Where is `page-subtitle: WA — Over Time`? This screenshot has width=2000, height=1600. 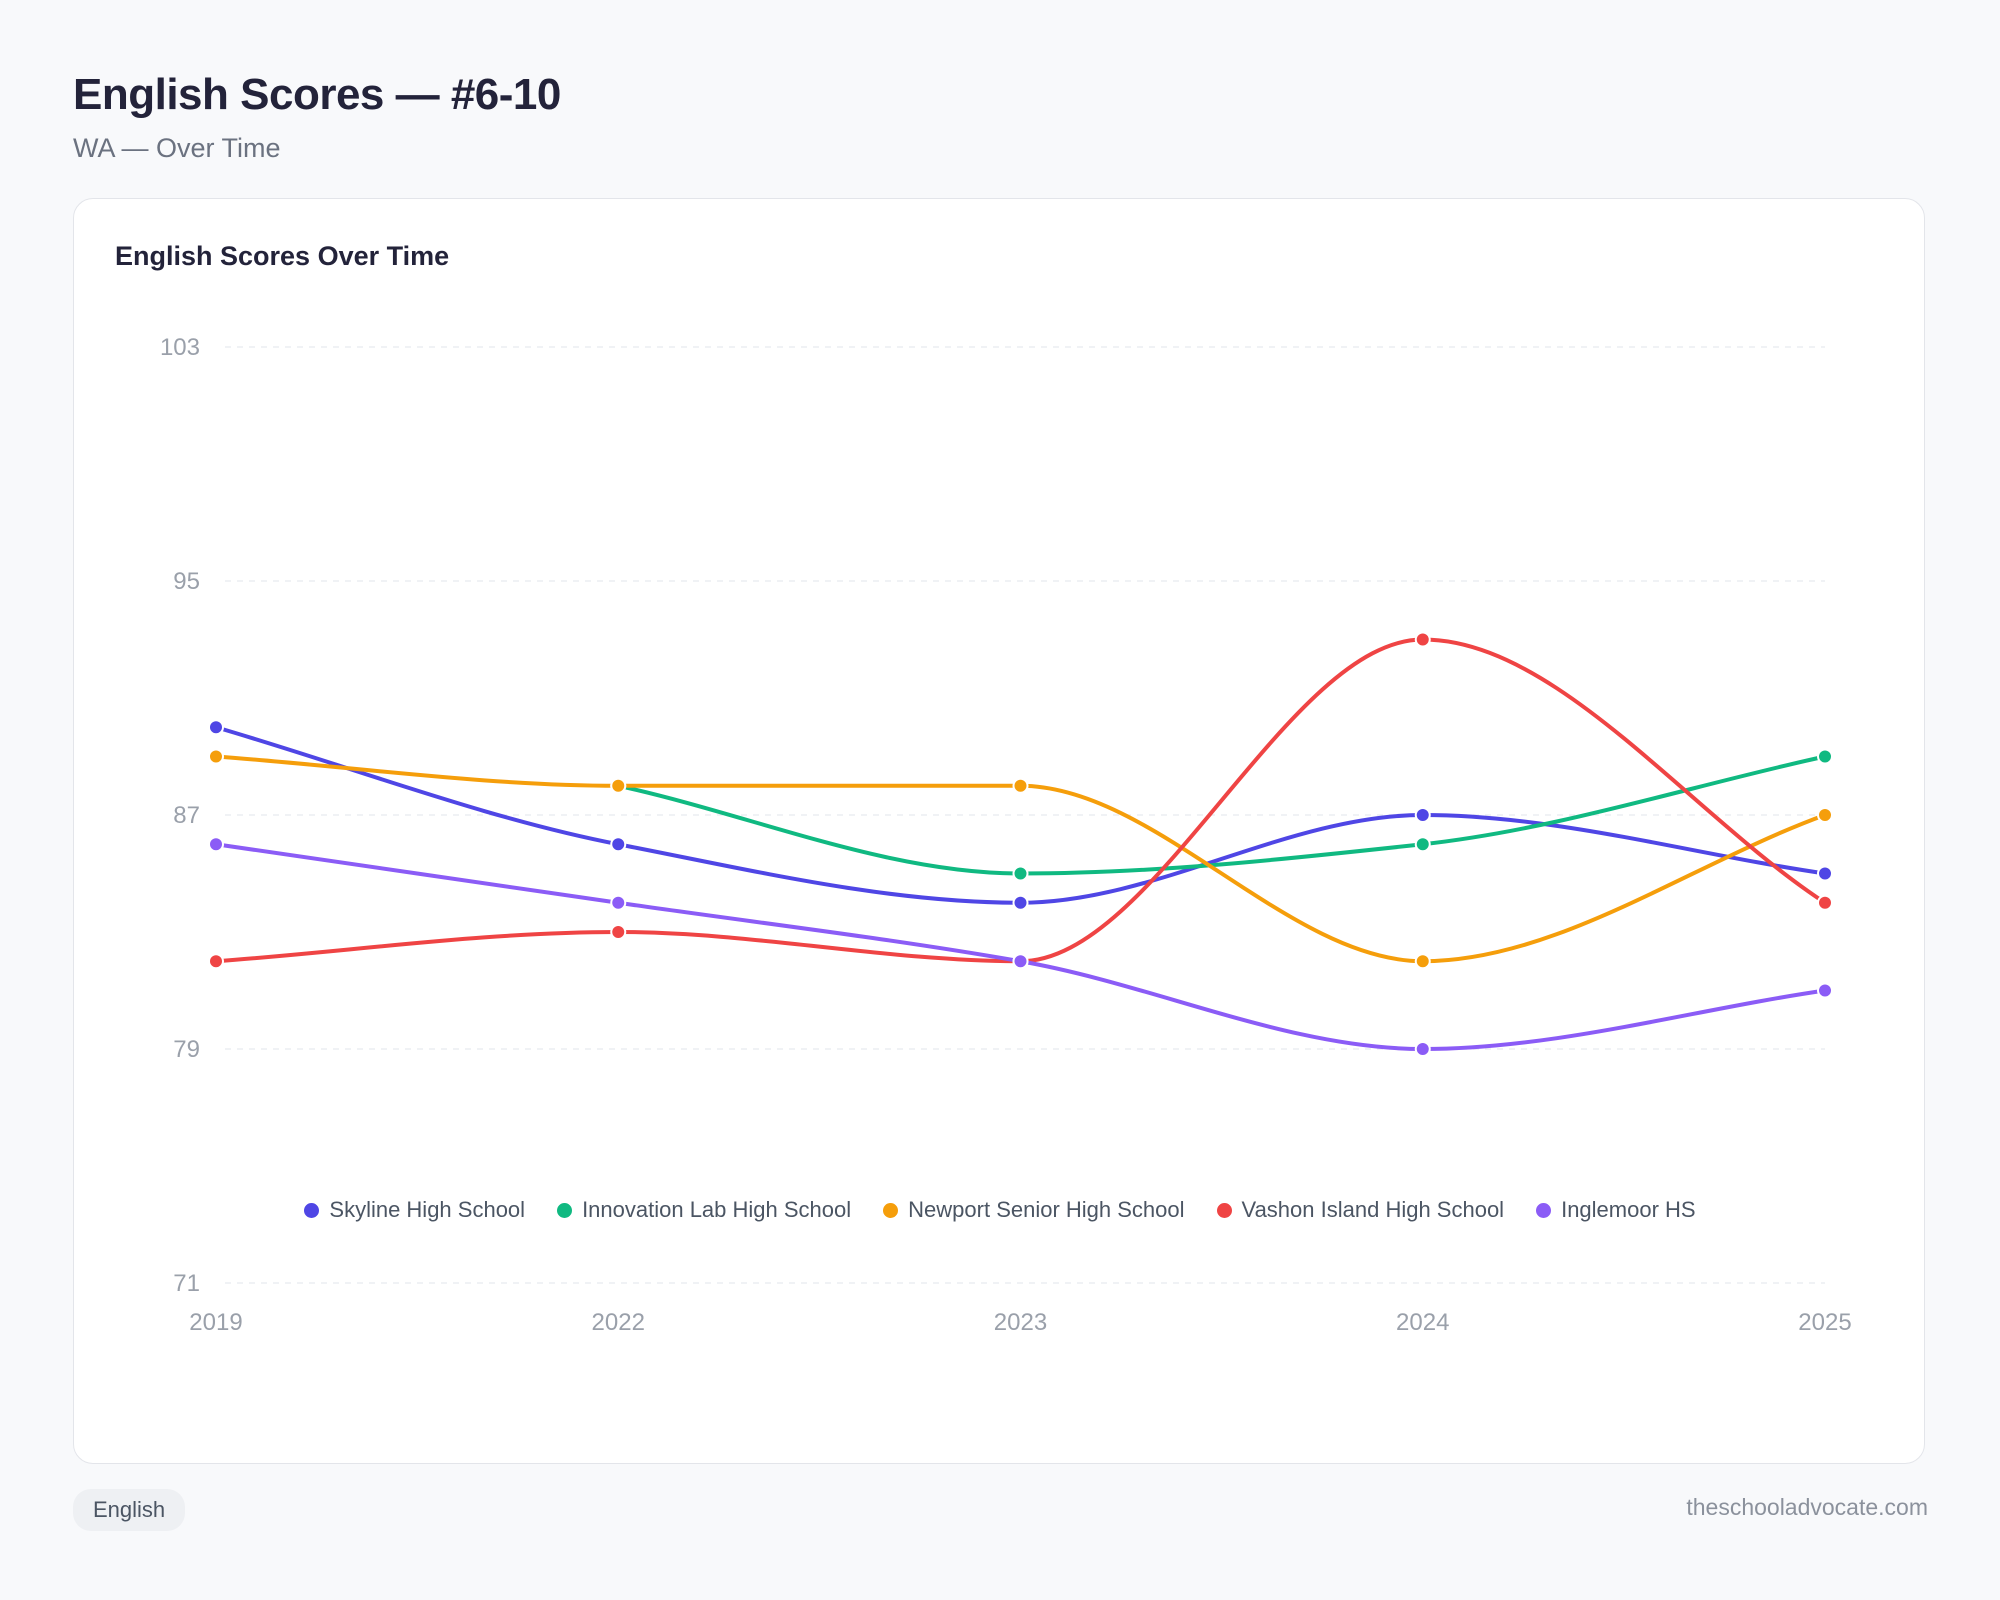
page-subtitle: WA — Over Time is located at coordinates (177, 148).